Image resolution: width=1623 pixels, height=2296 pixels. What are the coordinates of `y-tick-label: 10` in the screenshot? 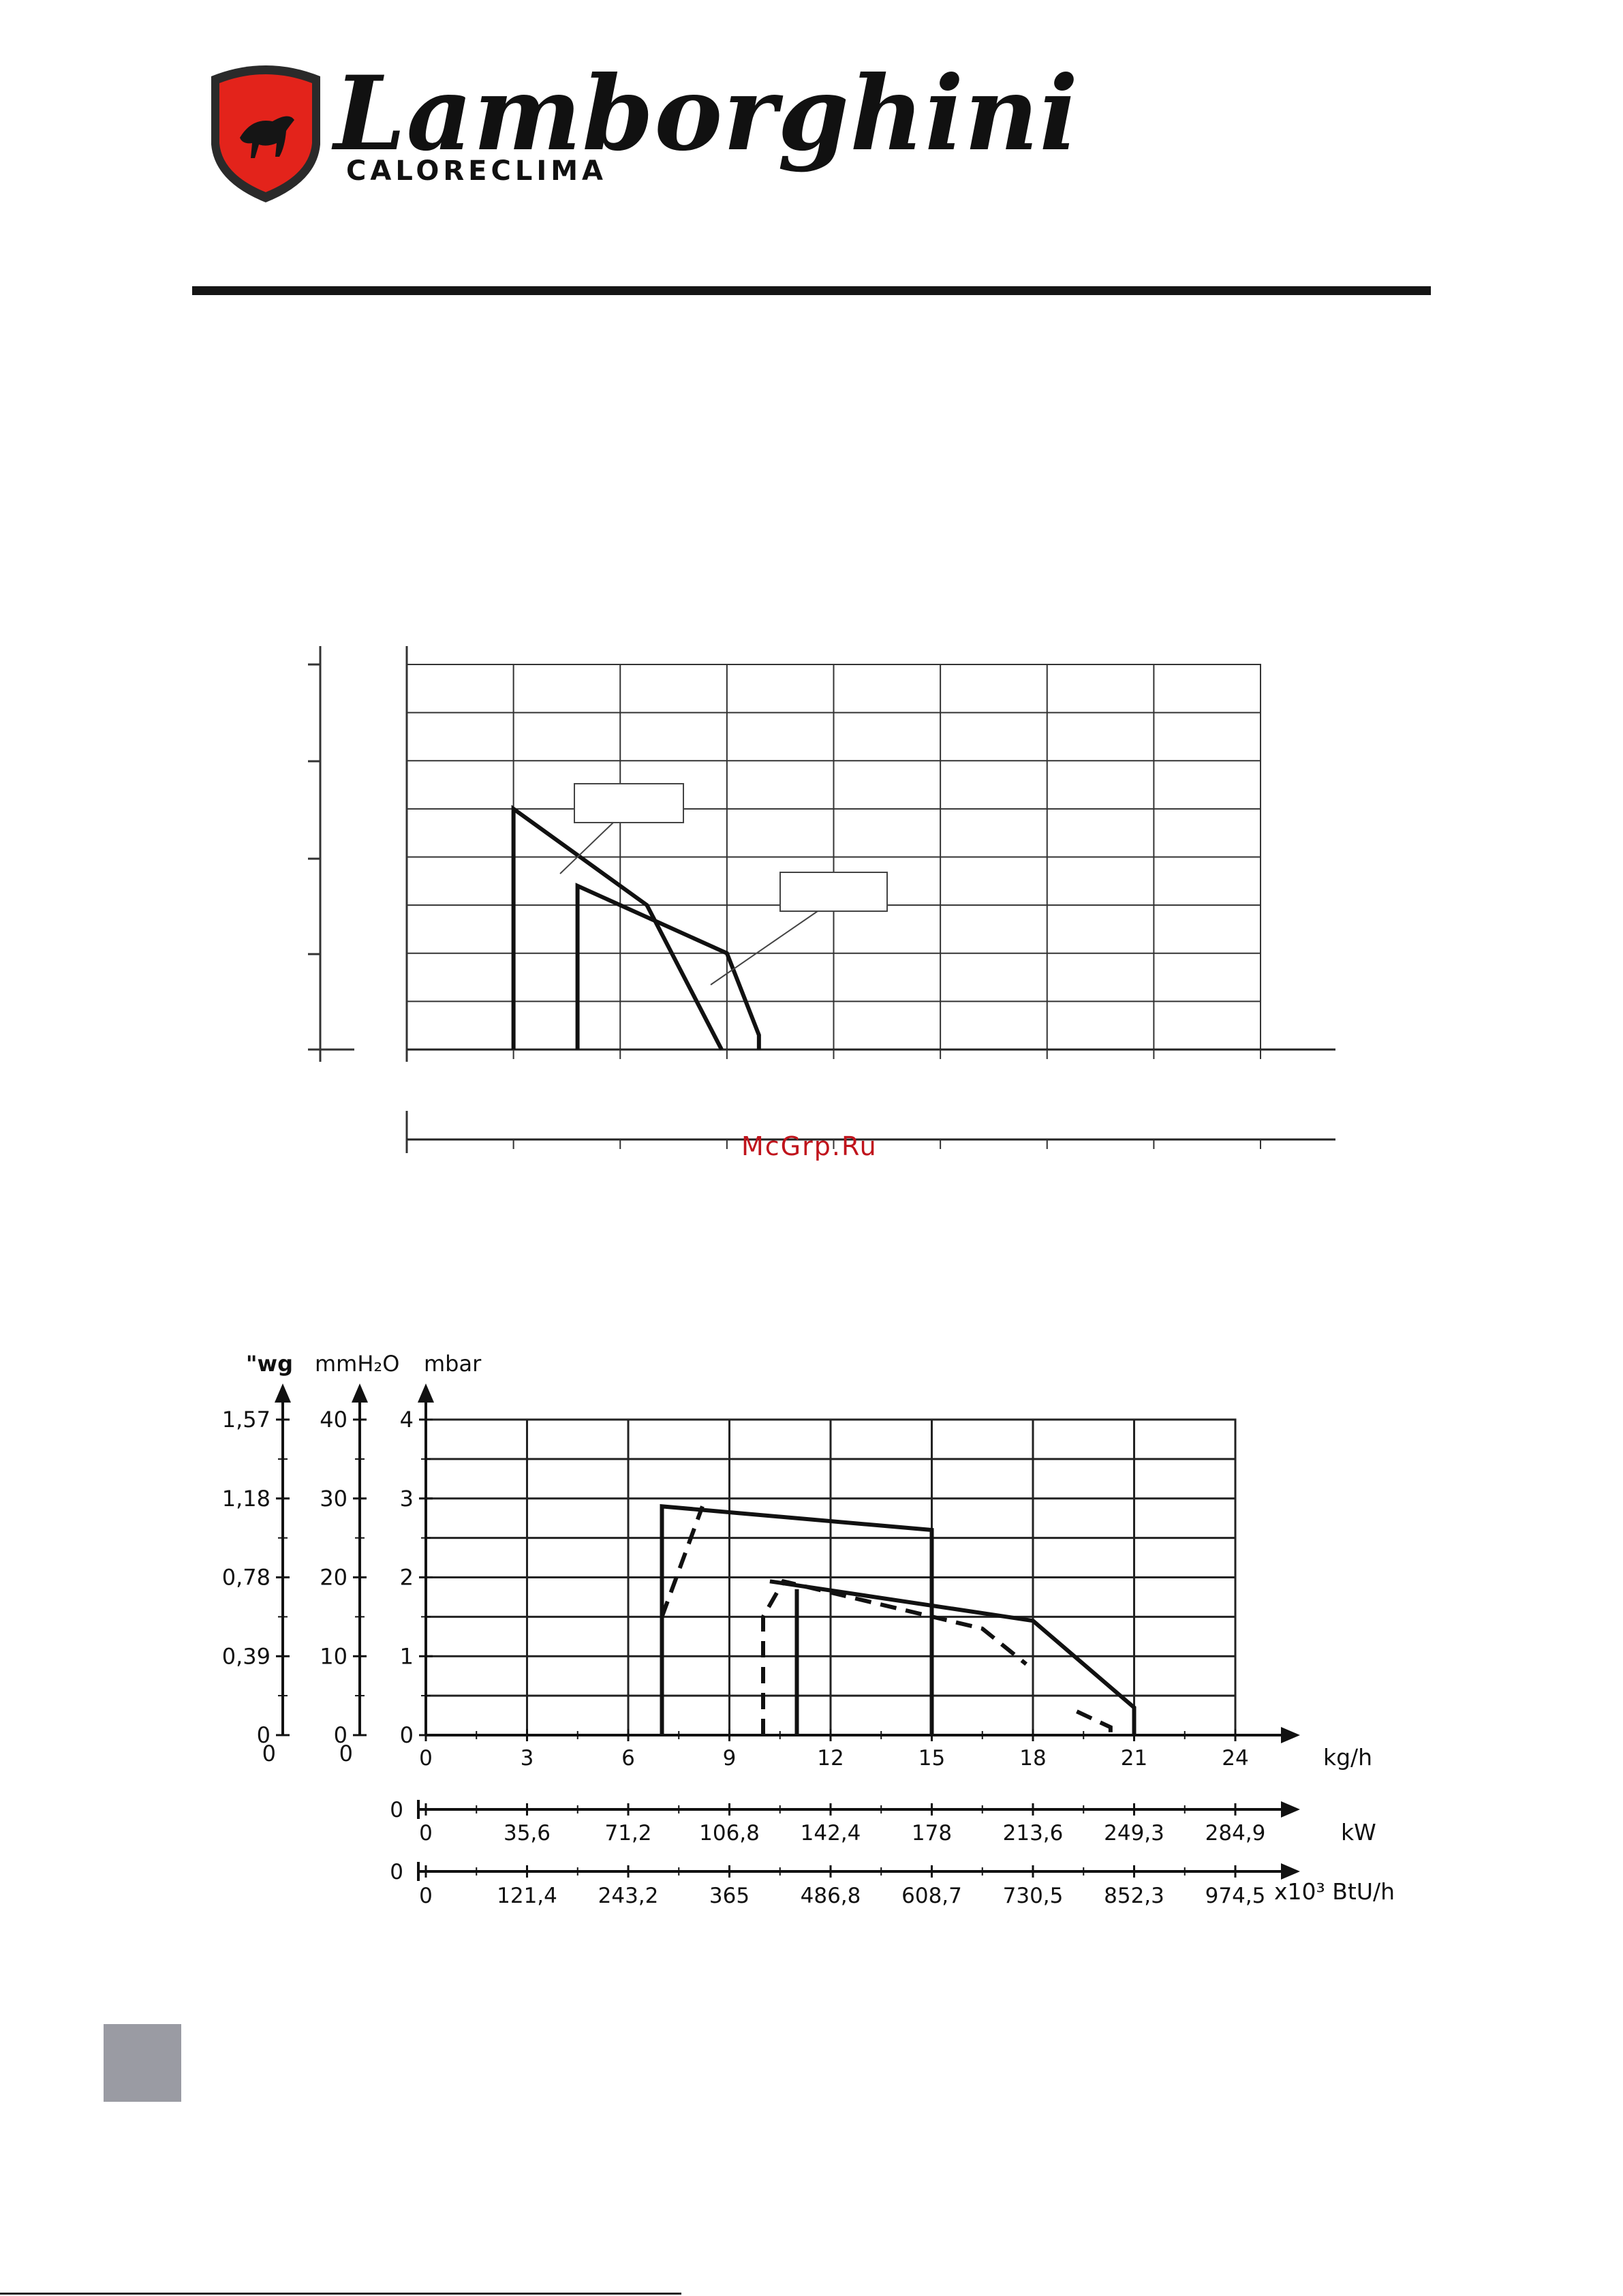 It's located at (333, 1656).